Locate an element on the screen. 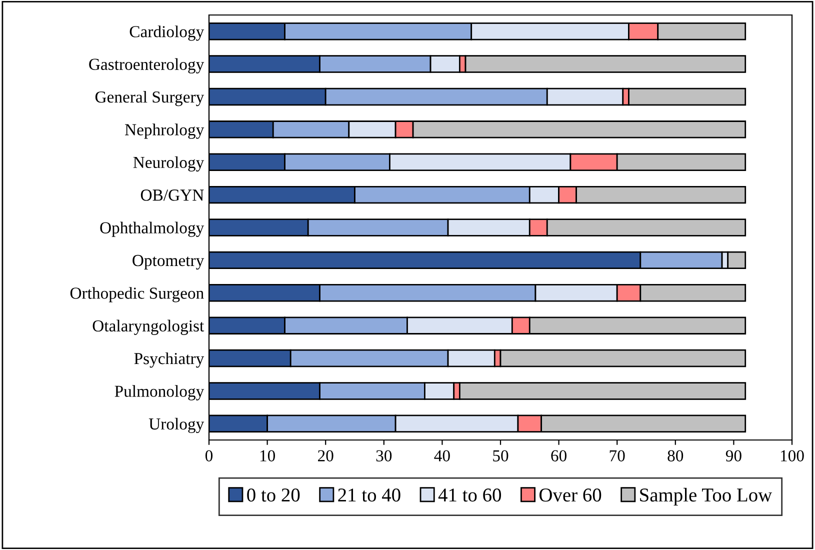 The height and width of the screenshot is (550, 815). y-tick-label: General Surgery is located at coordinates (149, 98).